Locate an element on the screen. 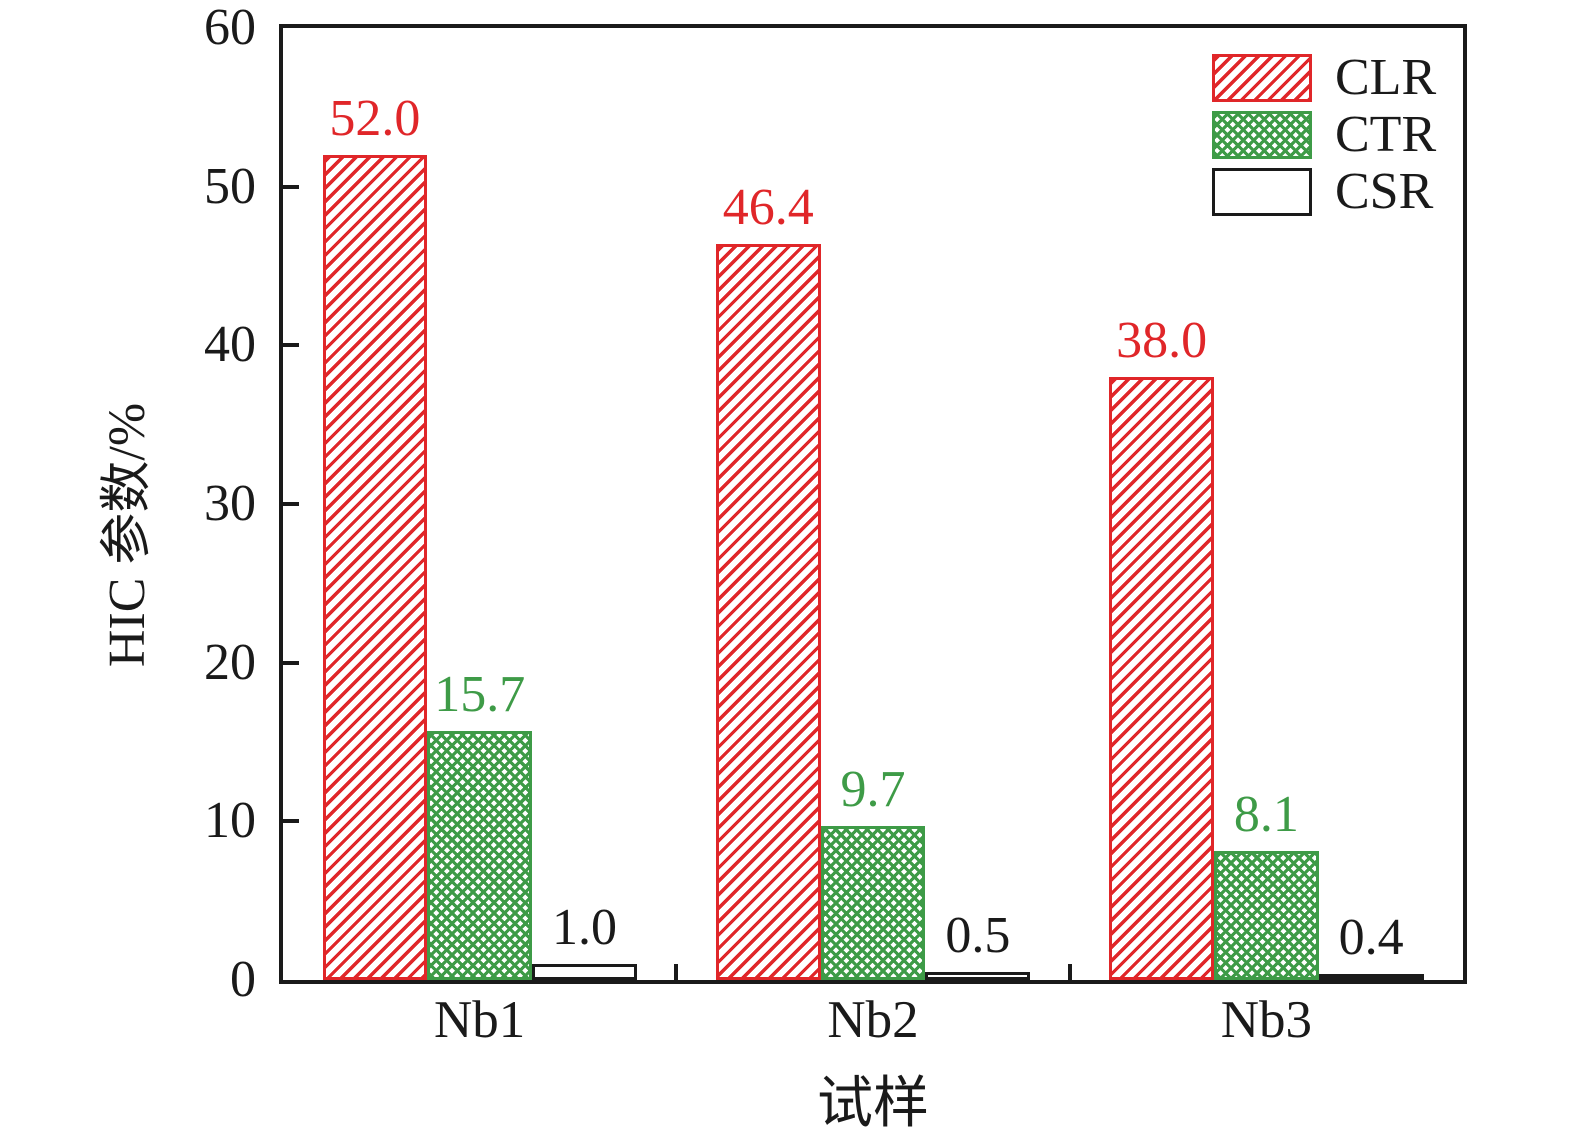 The height and width of the screenshot is (1146, 1575). legend-label: CLR is located at coordinates (1386, 77).